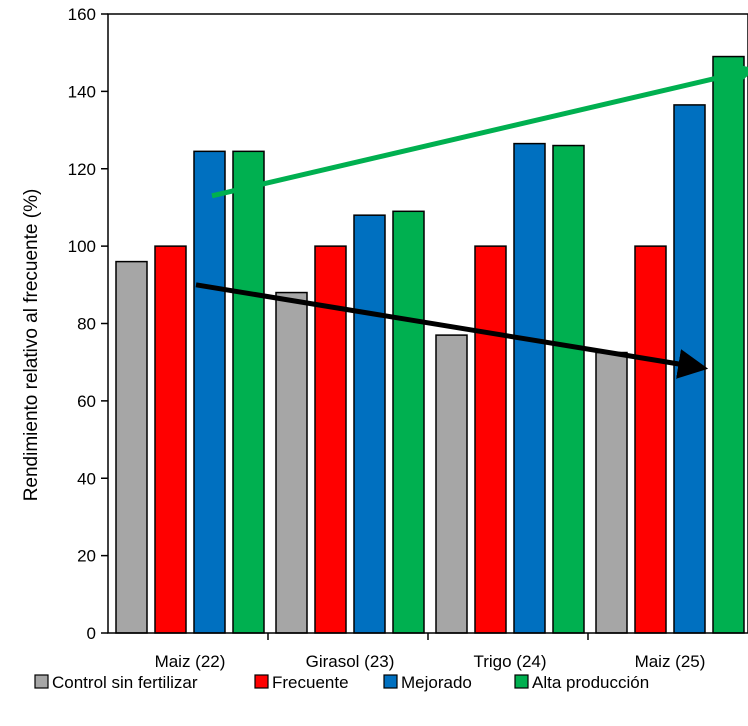 Image resolution: width=748 pixels, height=726 pixels. What do you see at coordinates (82, 91) in the screenshot?
I see `y-tick-label: 140` at bounding box center [82, 91].